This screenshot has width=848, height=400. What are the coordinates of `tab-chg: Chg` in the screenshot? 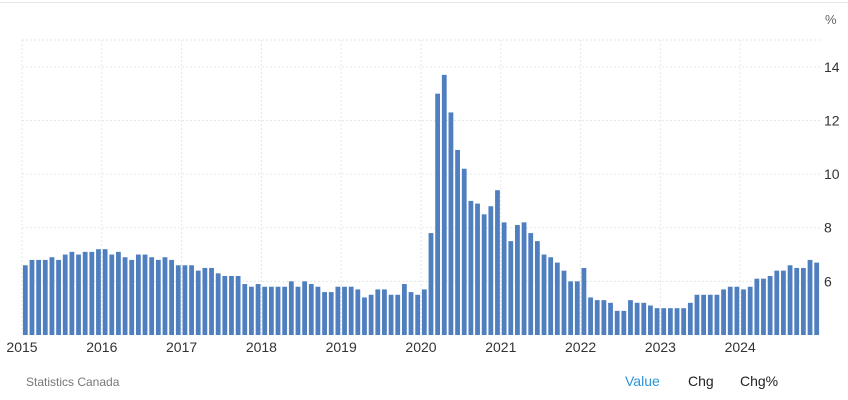 It's located at (701, 381).